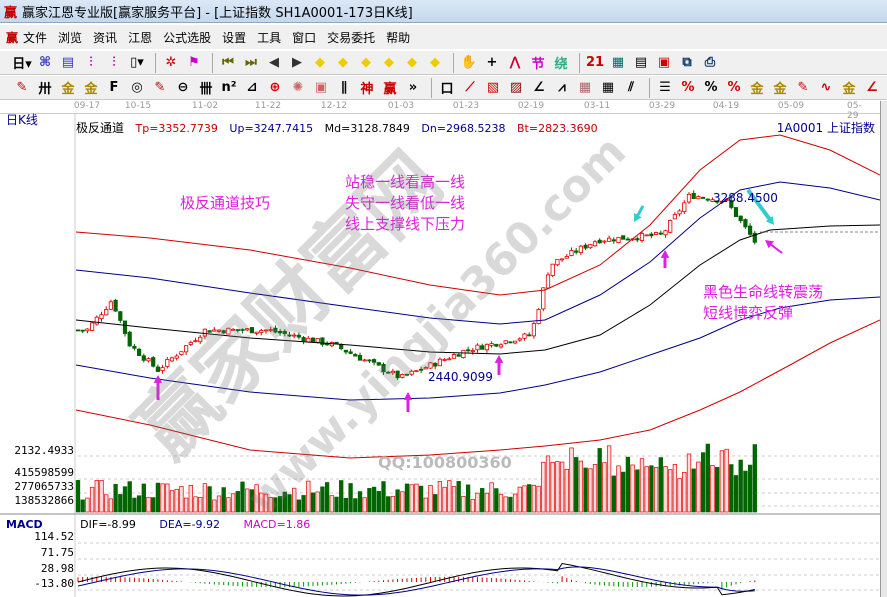 The image size is (887, 597). What do you see at coordinates (229, 87) in the screenshot?
I see `n2-icon: n²` at bounding box center [229, 87].